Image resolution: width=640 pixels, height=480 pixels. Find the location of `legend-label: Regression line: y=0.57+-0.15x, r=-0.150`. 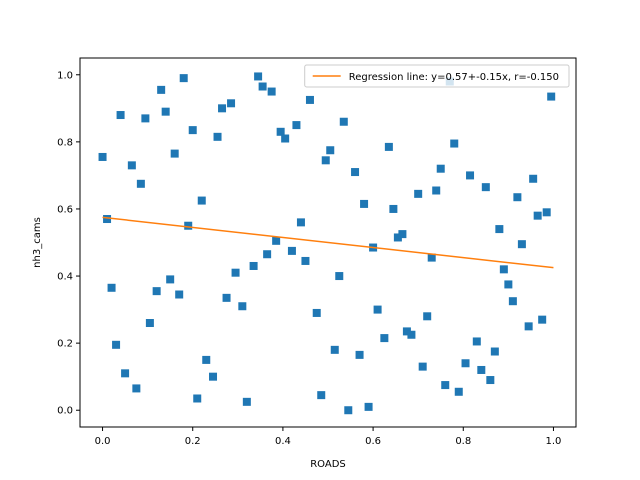

legend-label: Regression line: y=0.57+-0.15x, r=-0.150 is located at coordinates (454, 77).